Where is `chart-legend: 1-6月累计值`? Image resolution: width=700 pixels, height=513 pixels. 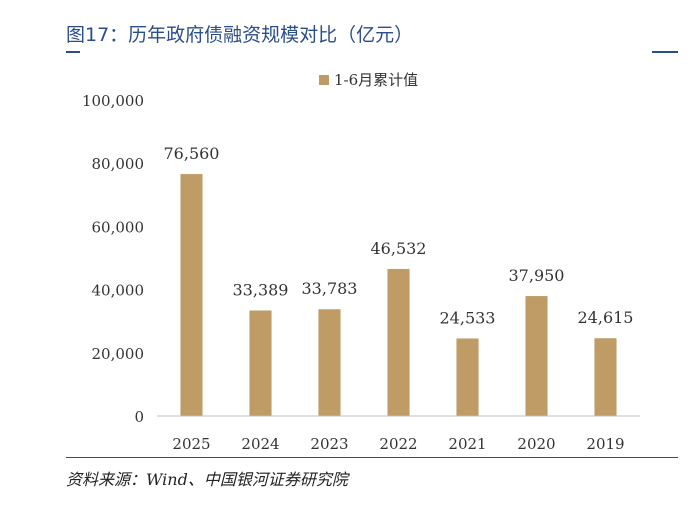
chart-legend: 1-6月累计值 is located at coordinates (368, 80).